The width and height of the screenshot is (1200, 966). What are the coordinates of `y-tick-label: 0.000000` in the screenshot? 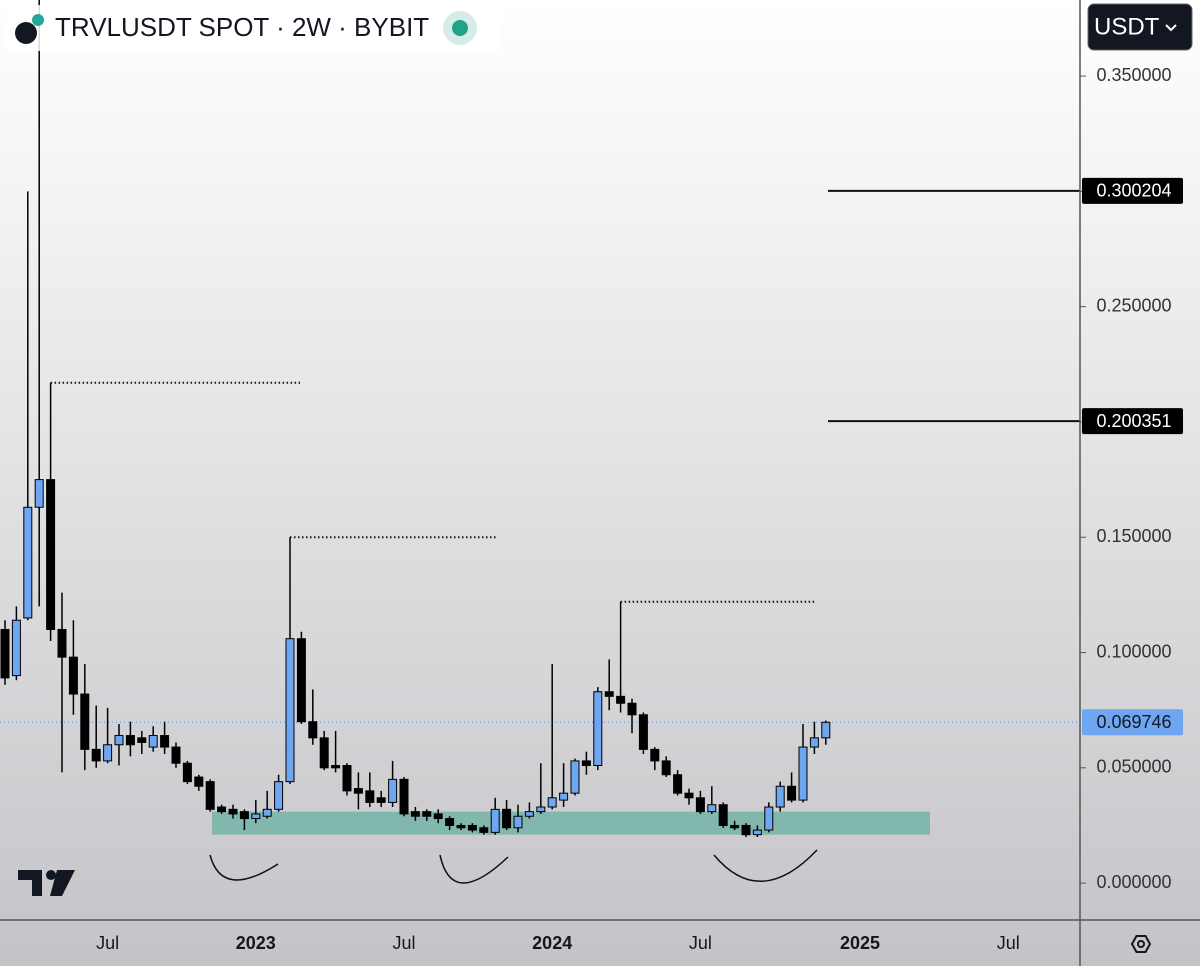 It's located at (1133, 882).